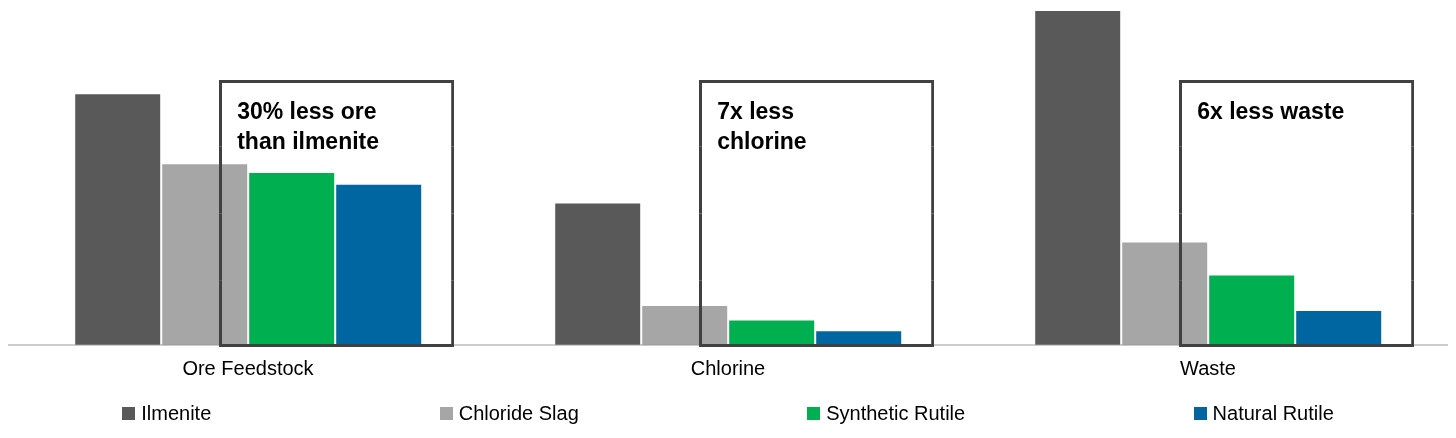  Describe the element at coordinates (518, 413) in the screenshot. I see `legend-label: Chloride Slag` at that location.